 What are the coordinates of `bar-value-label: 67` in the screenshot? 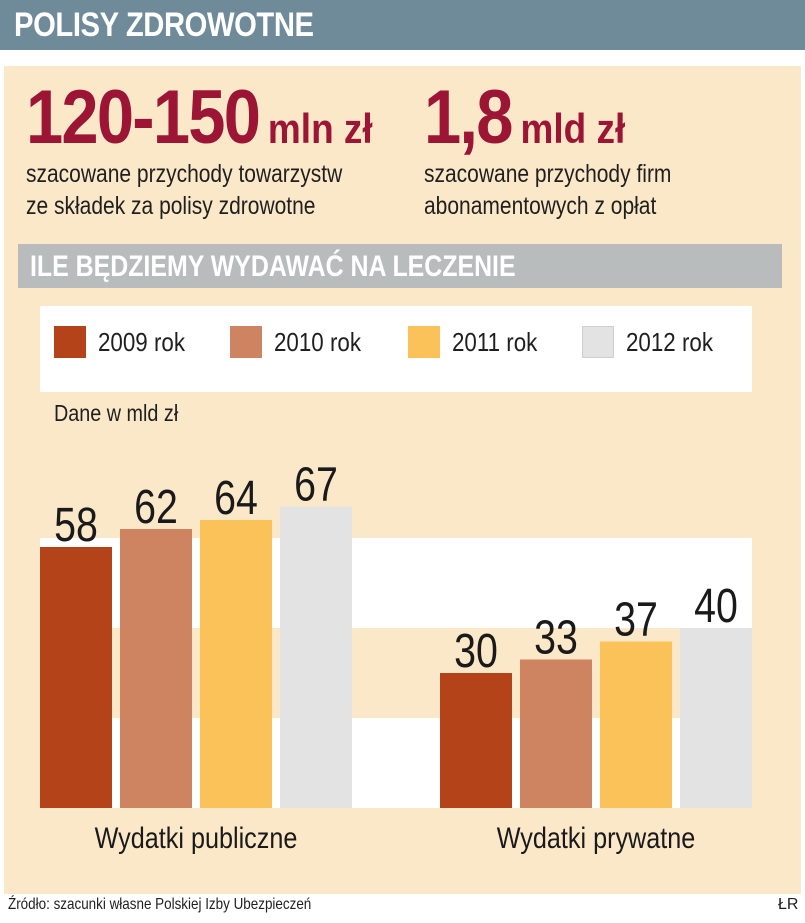 It's located at (316, 485).